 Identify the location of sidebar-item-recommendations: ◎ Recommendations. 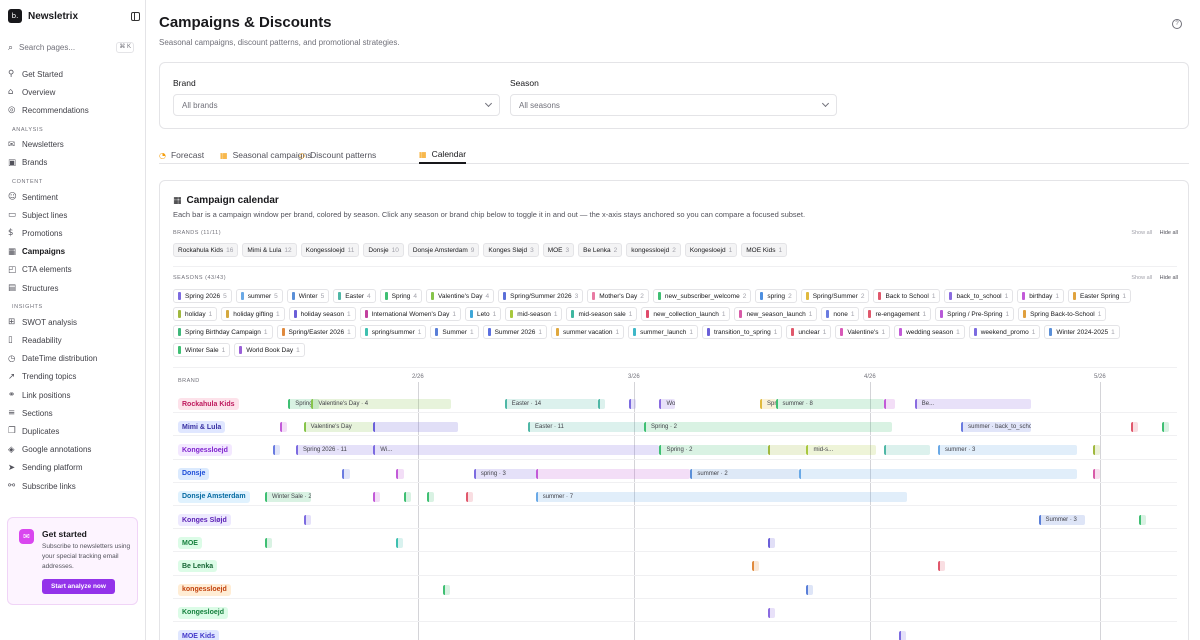
(73, 110).